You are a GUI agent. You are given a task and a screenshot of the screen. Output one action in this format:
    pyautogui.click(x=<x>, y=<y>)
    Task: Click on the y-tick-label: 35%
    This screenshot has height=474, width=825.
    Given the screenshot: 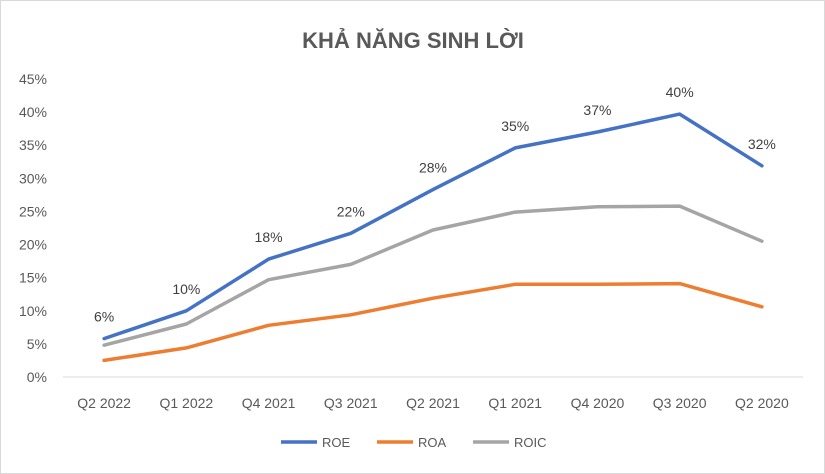 What is the action you would take?
    pyautogui.click(x=33, y=145)
    